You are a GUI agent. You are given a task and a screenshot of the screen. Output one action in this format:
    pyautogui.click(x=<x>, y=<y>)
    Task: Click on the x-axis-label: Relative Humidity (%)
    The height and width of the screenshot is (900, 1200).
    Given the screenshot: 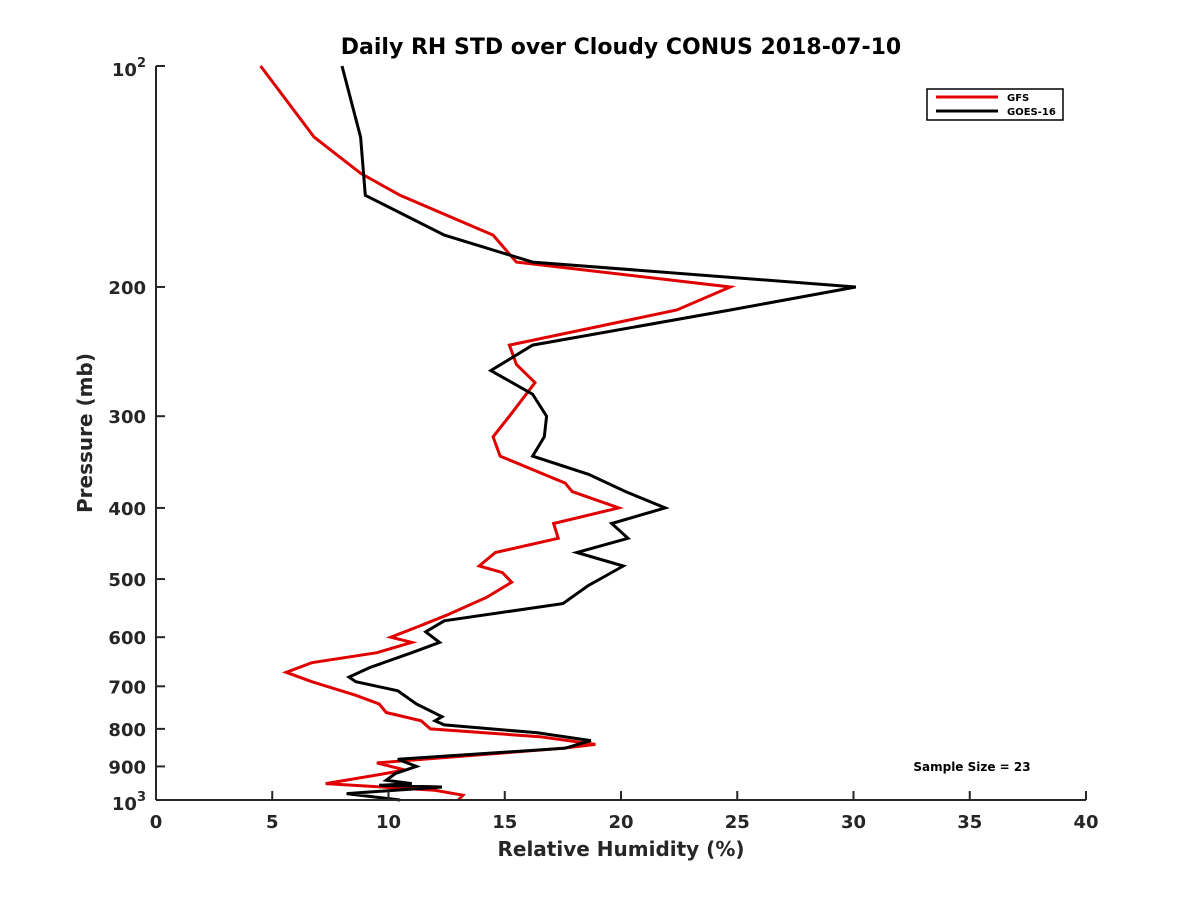 What is the action you would take?
    pyautogui.click(x=620, y=849)
    